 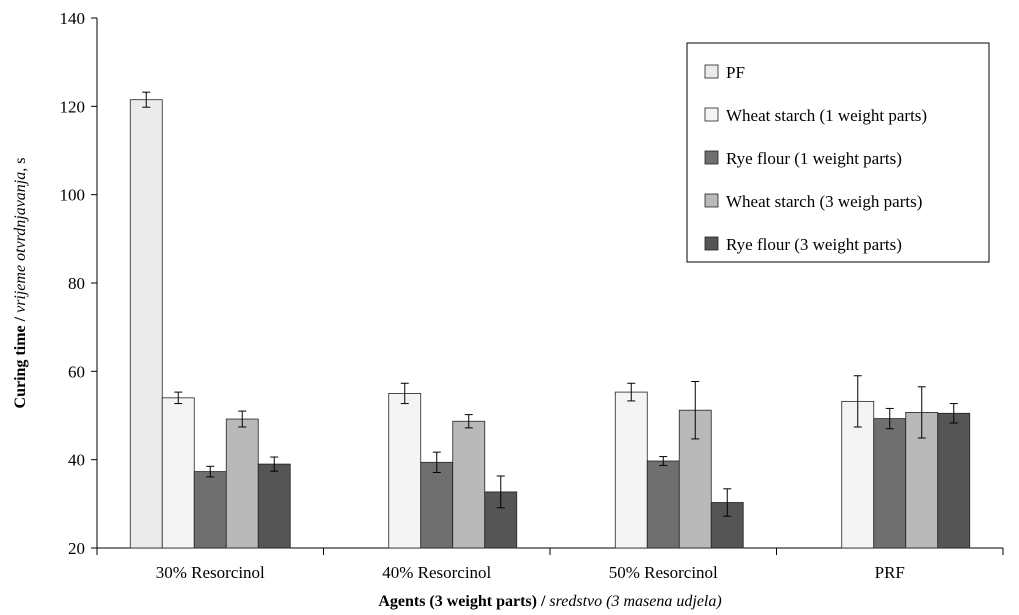 I want to click on y-tick-label: 60, so click(x=76, y=371).